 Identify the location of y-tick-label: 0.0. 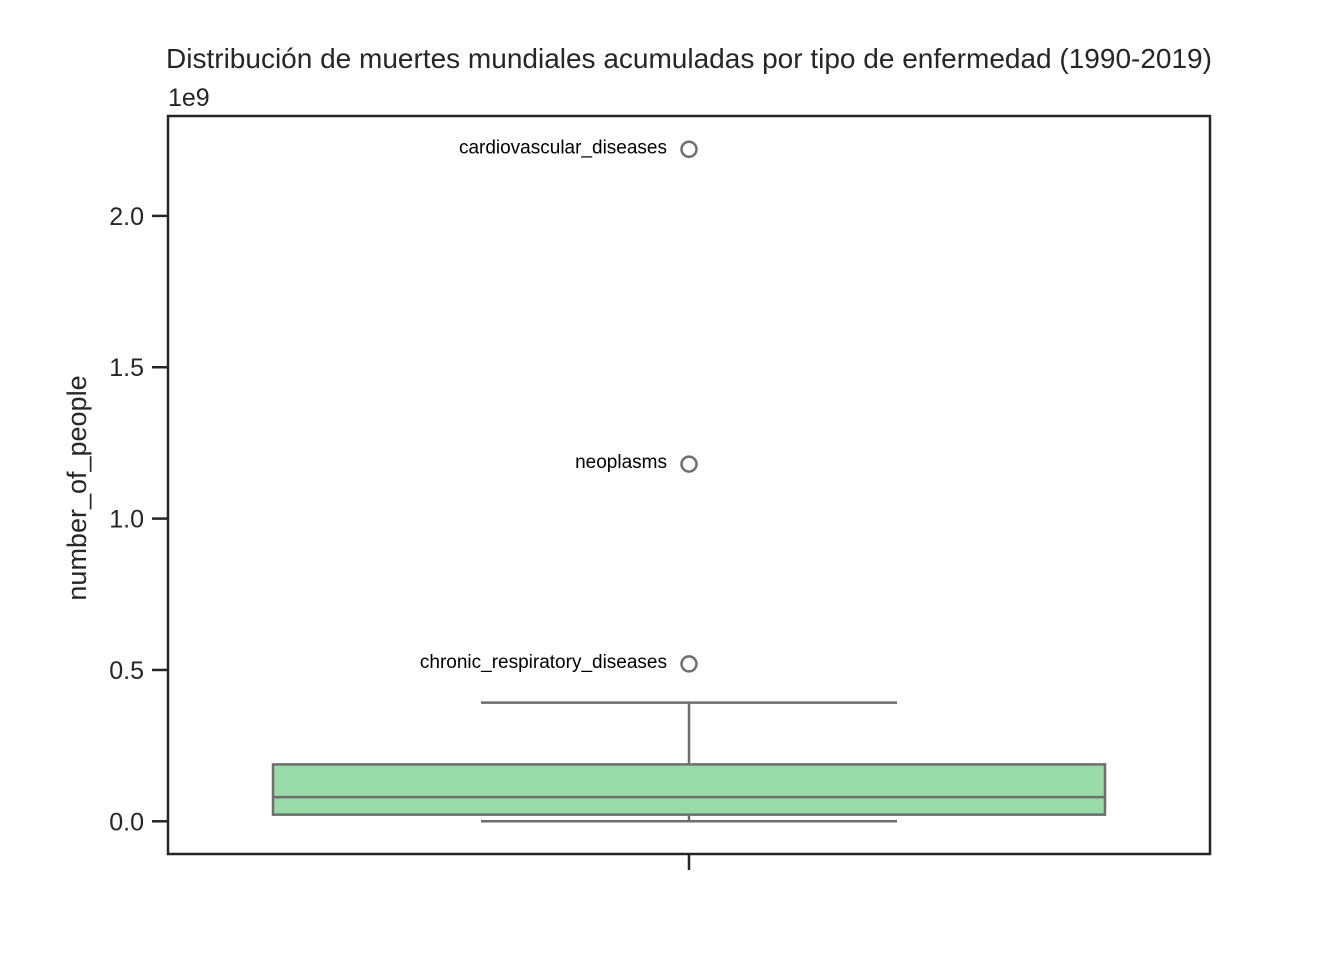
(126, 822).